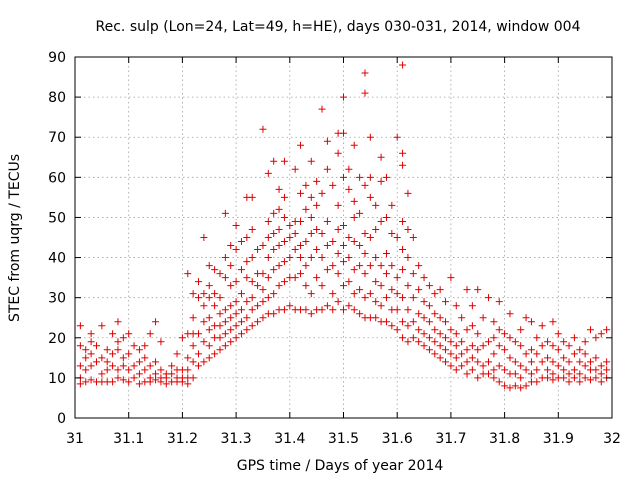  What do you see at coordinates (340, 466) in the screenshot?
I see `x-axis-title: GPS time / Days of year 2014` at bounding box center [340, 466].